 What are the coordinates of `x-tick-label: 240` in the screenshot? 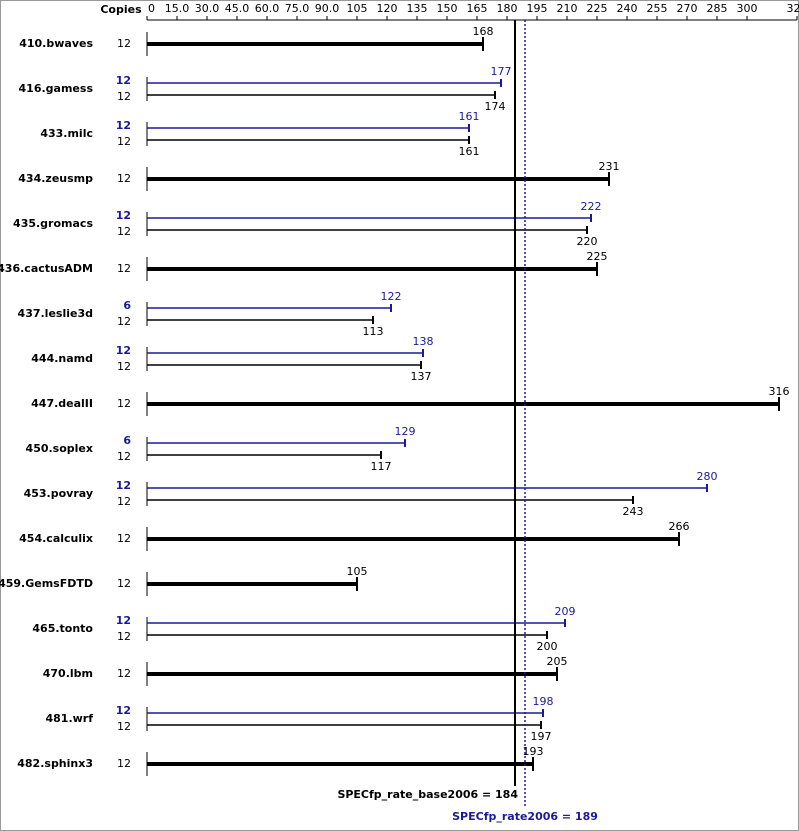 It's located at (627, 8).